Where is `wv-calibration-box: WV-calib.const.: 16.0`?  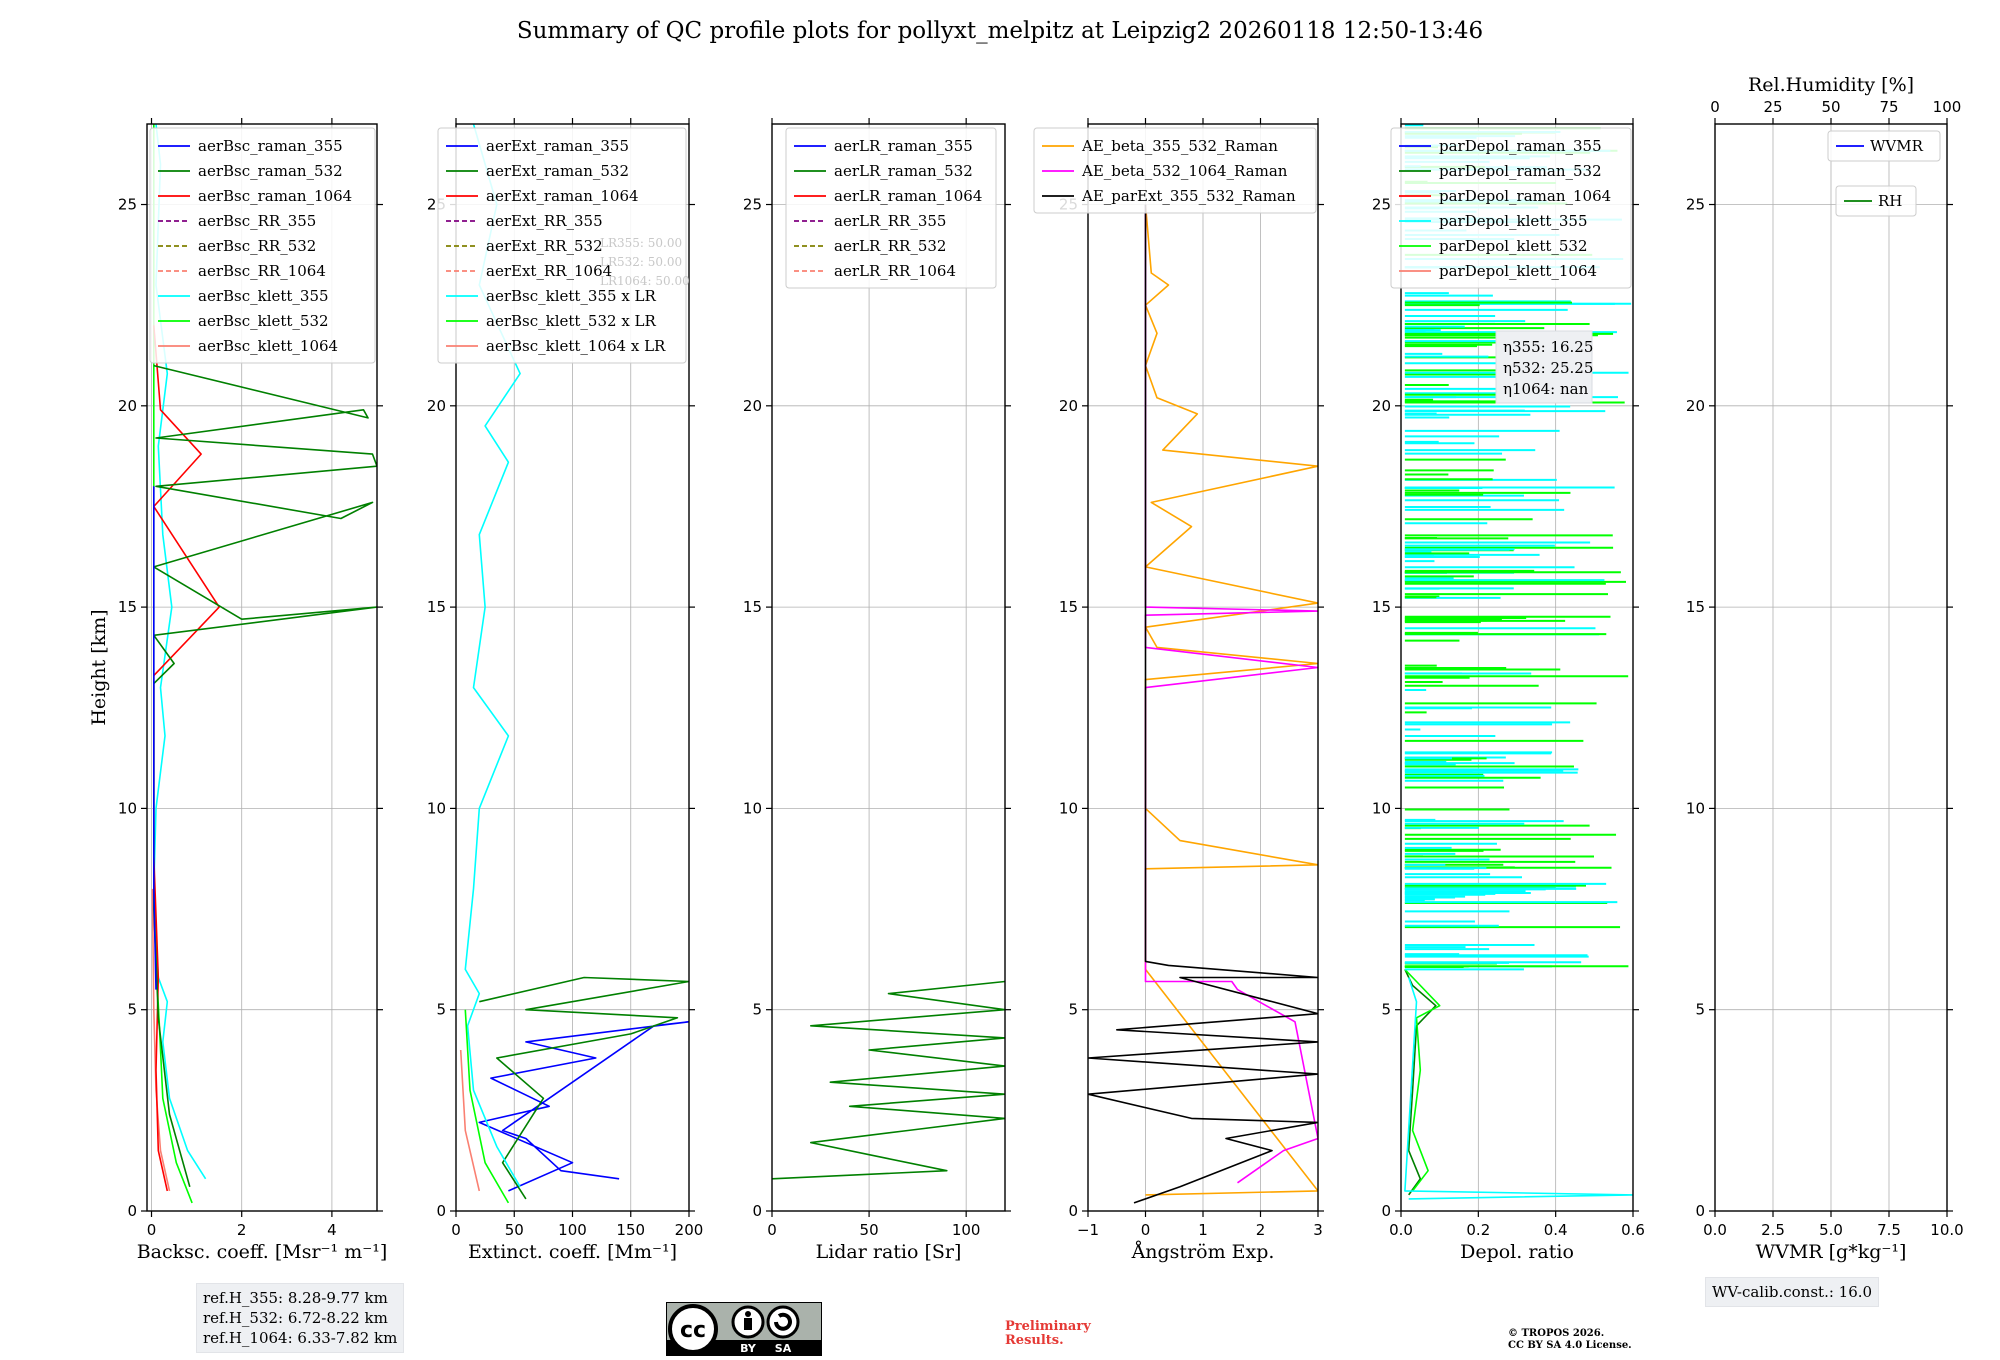 wv-calibration-box: WV-calib.const.: 16.0 is located at coordinates (1792, 1292).